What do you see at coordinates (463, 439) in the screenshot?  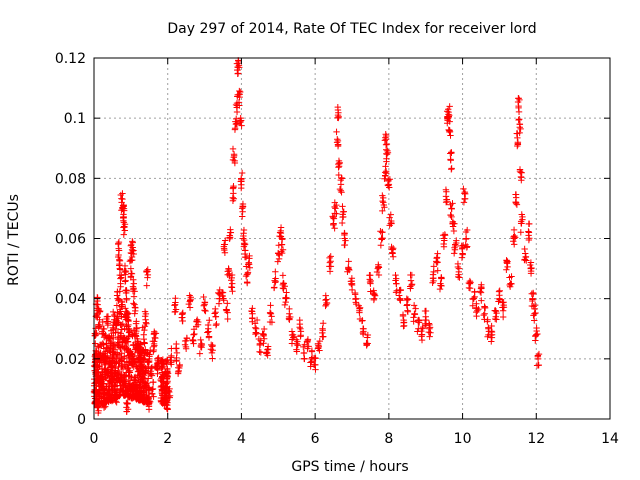 I see `x-tick-label: 10` at bounding box center [463, 439].